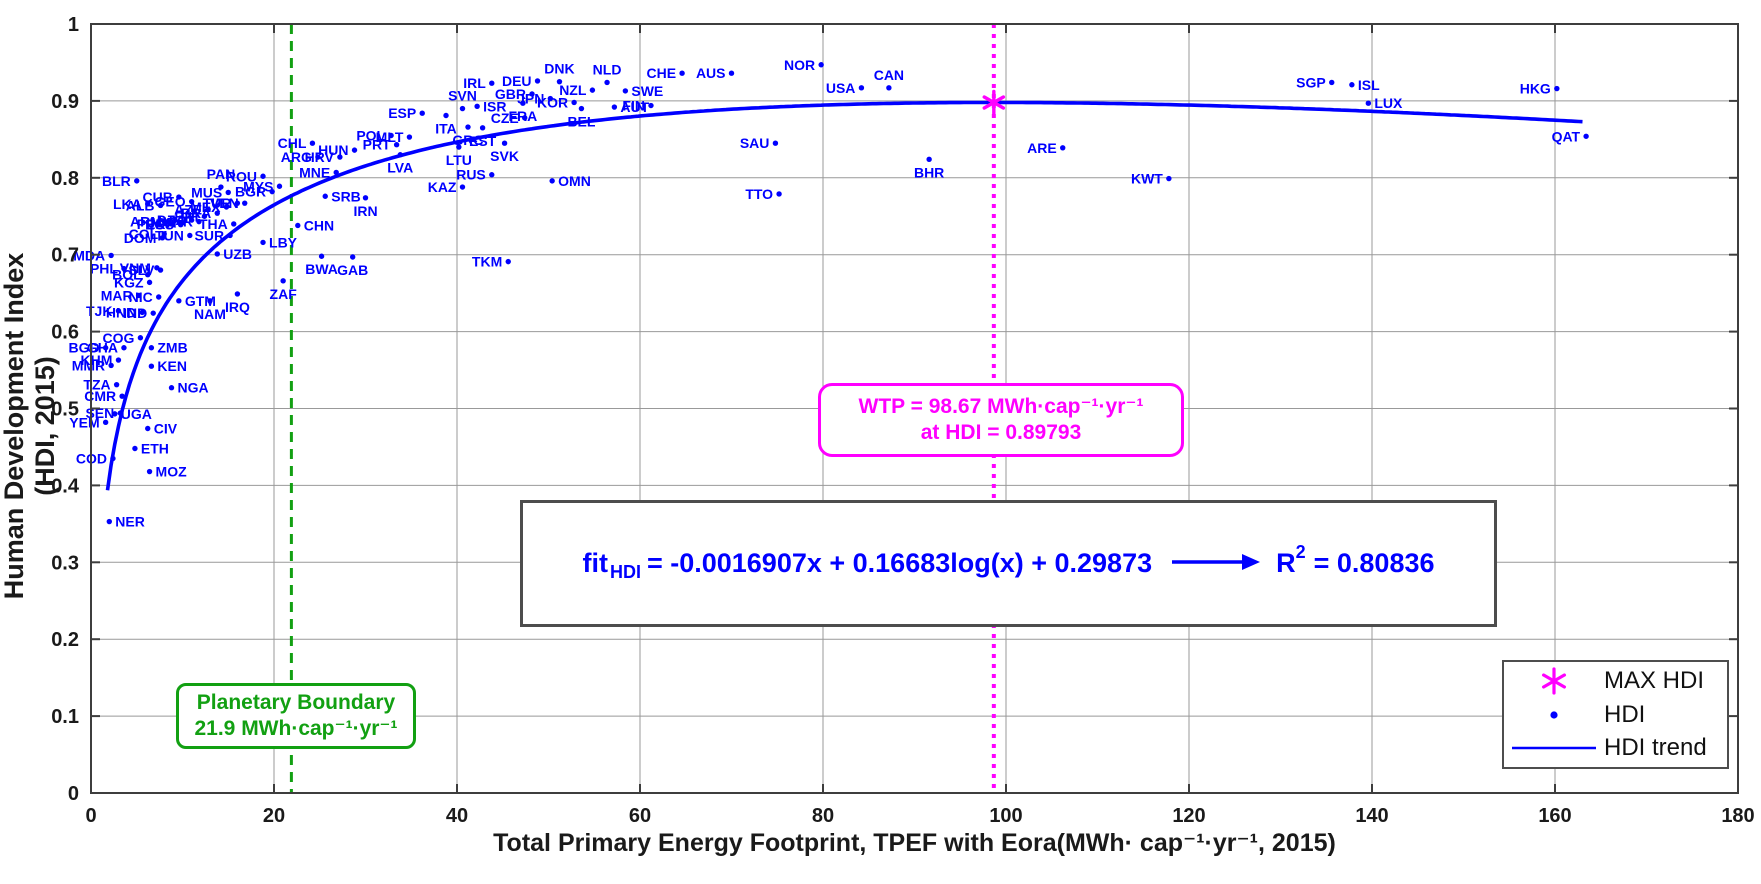 The width and height of the screenshot is (1761, 884). What do you see at coordinates (1655, 747) in the screenshot?
I see `legend-label-hdi-trend: HDI trend` at bounding box center [1655, 747].